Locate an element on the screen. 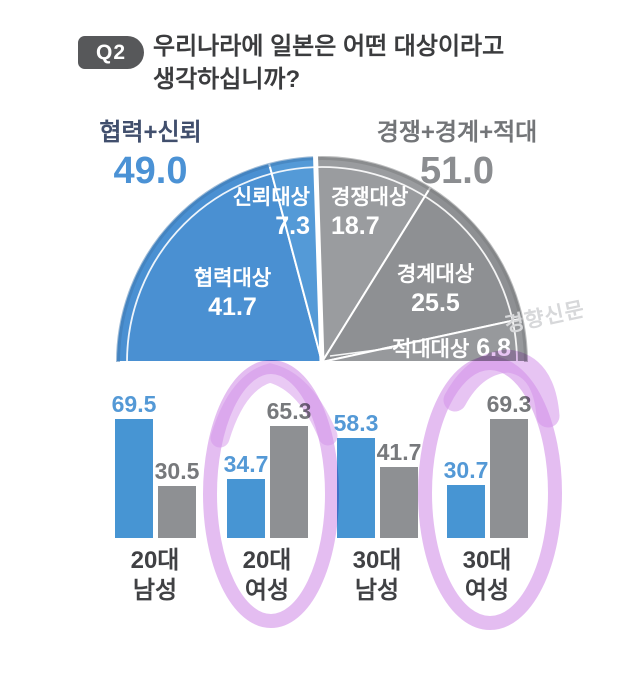 Image resolution: width=640 pixels, height=678 pixels. segment-label: 적대대상 is located at coordinates (431, 349).